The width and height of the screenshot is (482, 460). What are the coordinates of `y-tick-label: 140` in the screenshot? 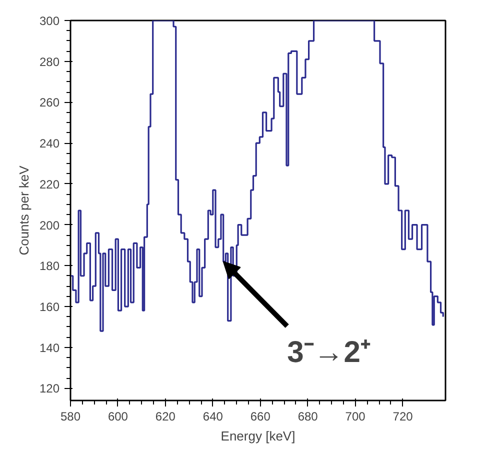 It's located at (49, 347).